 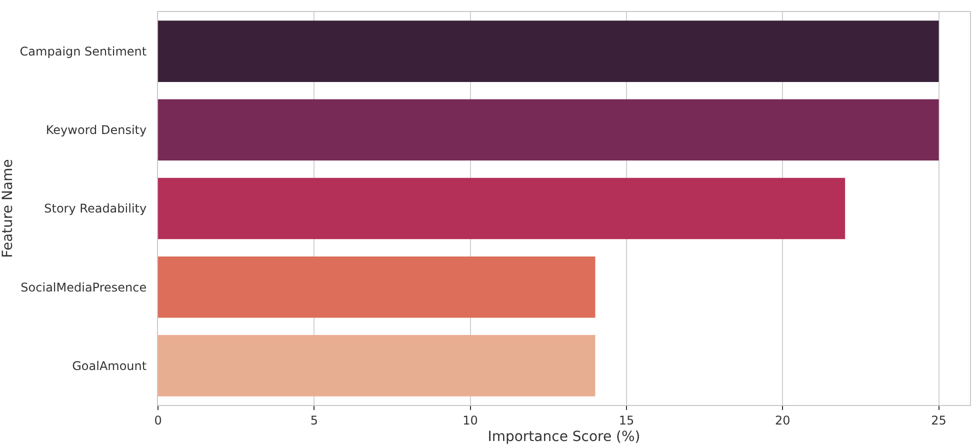 I want to click on x-tick-label: 20, so click(x=782, y=420).